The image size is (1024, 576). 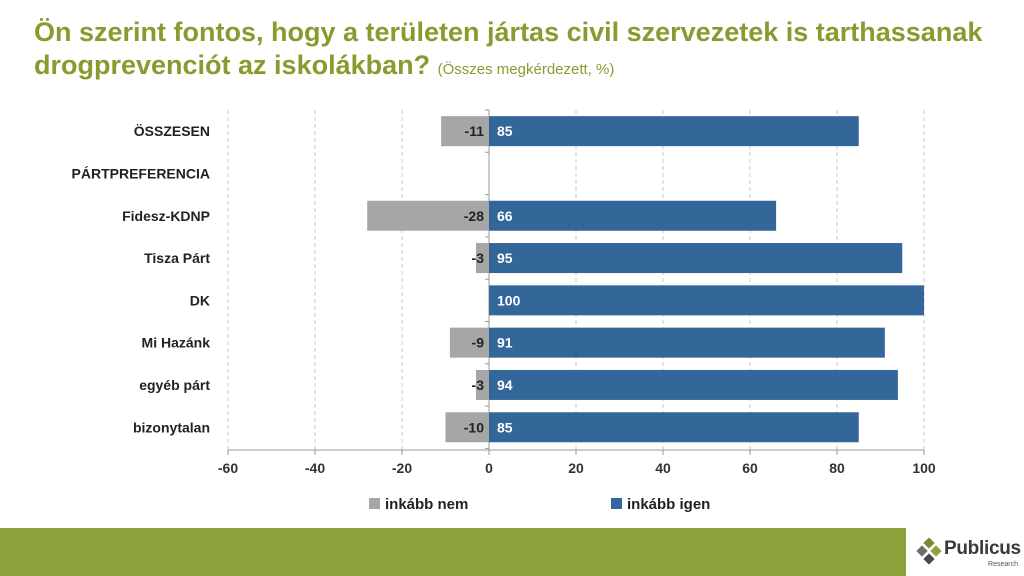 What do you see at coordinates (526, 69) in the screenshot?
I see `chart-title-note: (Összes megkérdezett, %)` at bounding box center [526, 69].